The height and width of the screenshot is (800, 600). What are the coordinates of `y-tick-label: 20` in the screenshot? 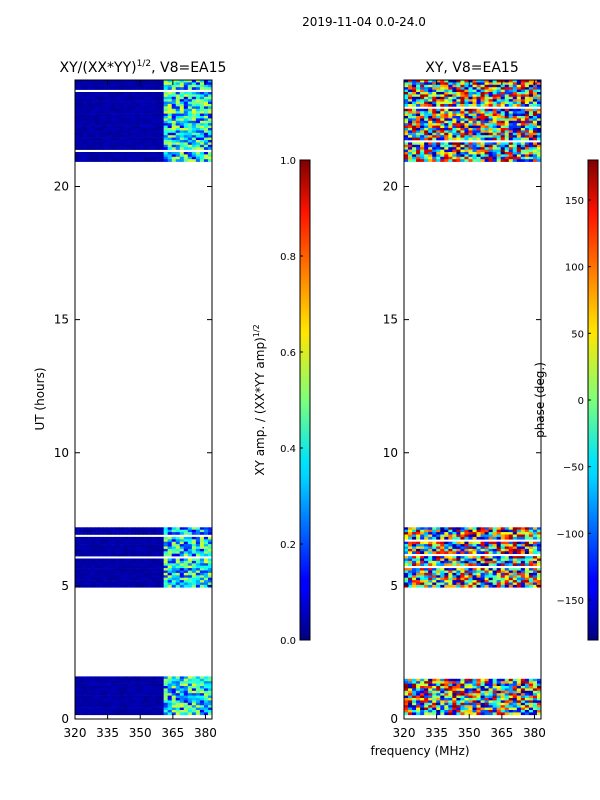 It's located at (61, 187).